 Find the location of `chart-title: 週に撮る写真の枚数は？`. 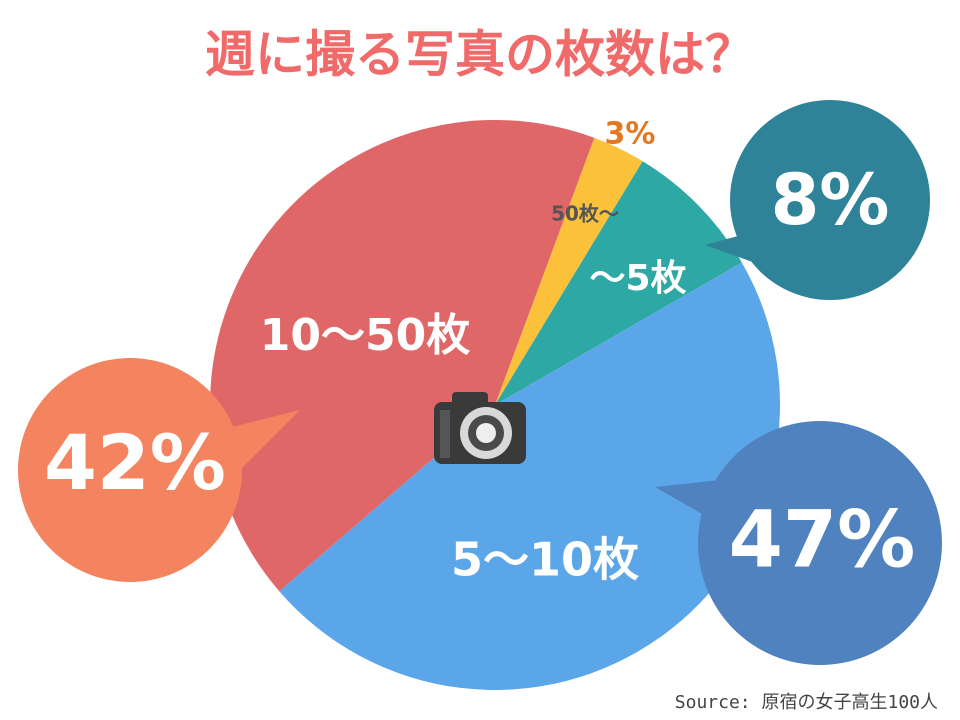

chart-title: 週に撮る写真の枚数は？ is located at coordinates (480, 55).